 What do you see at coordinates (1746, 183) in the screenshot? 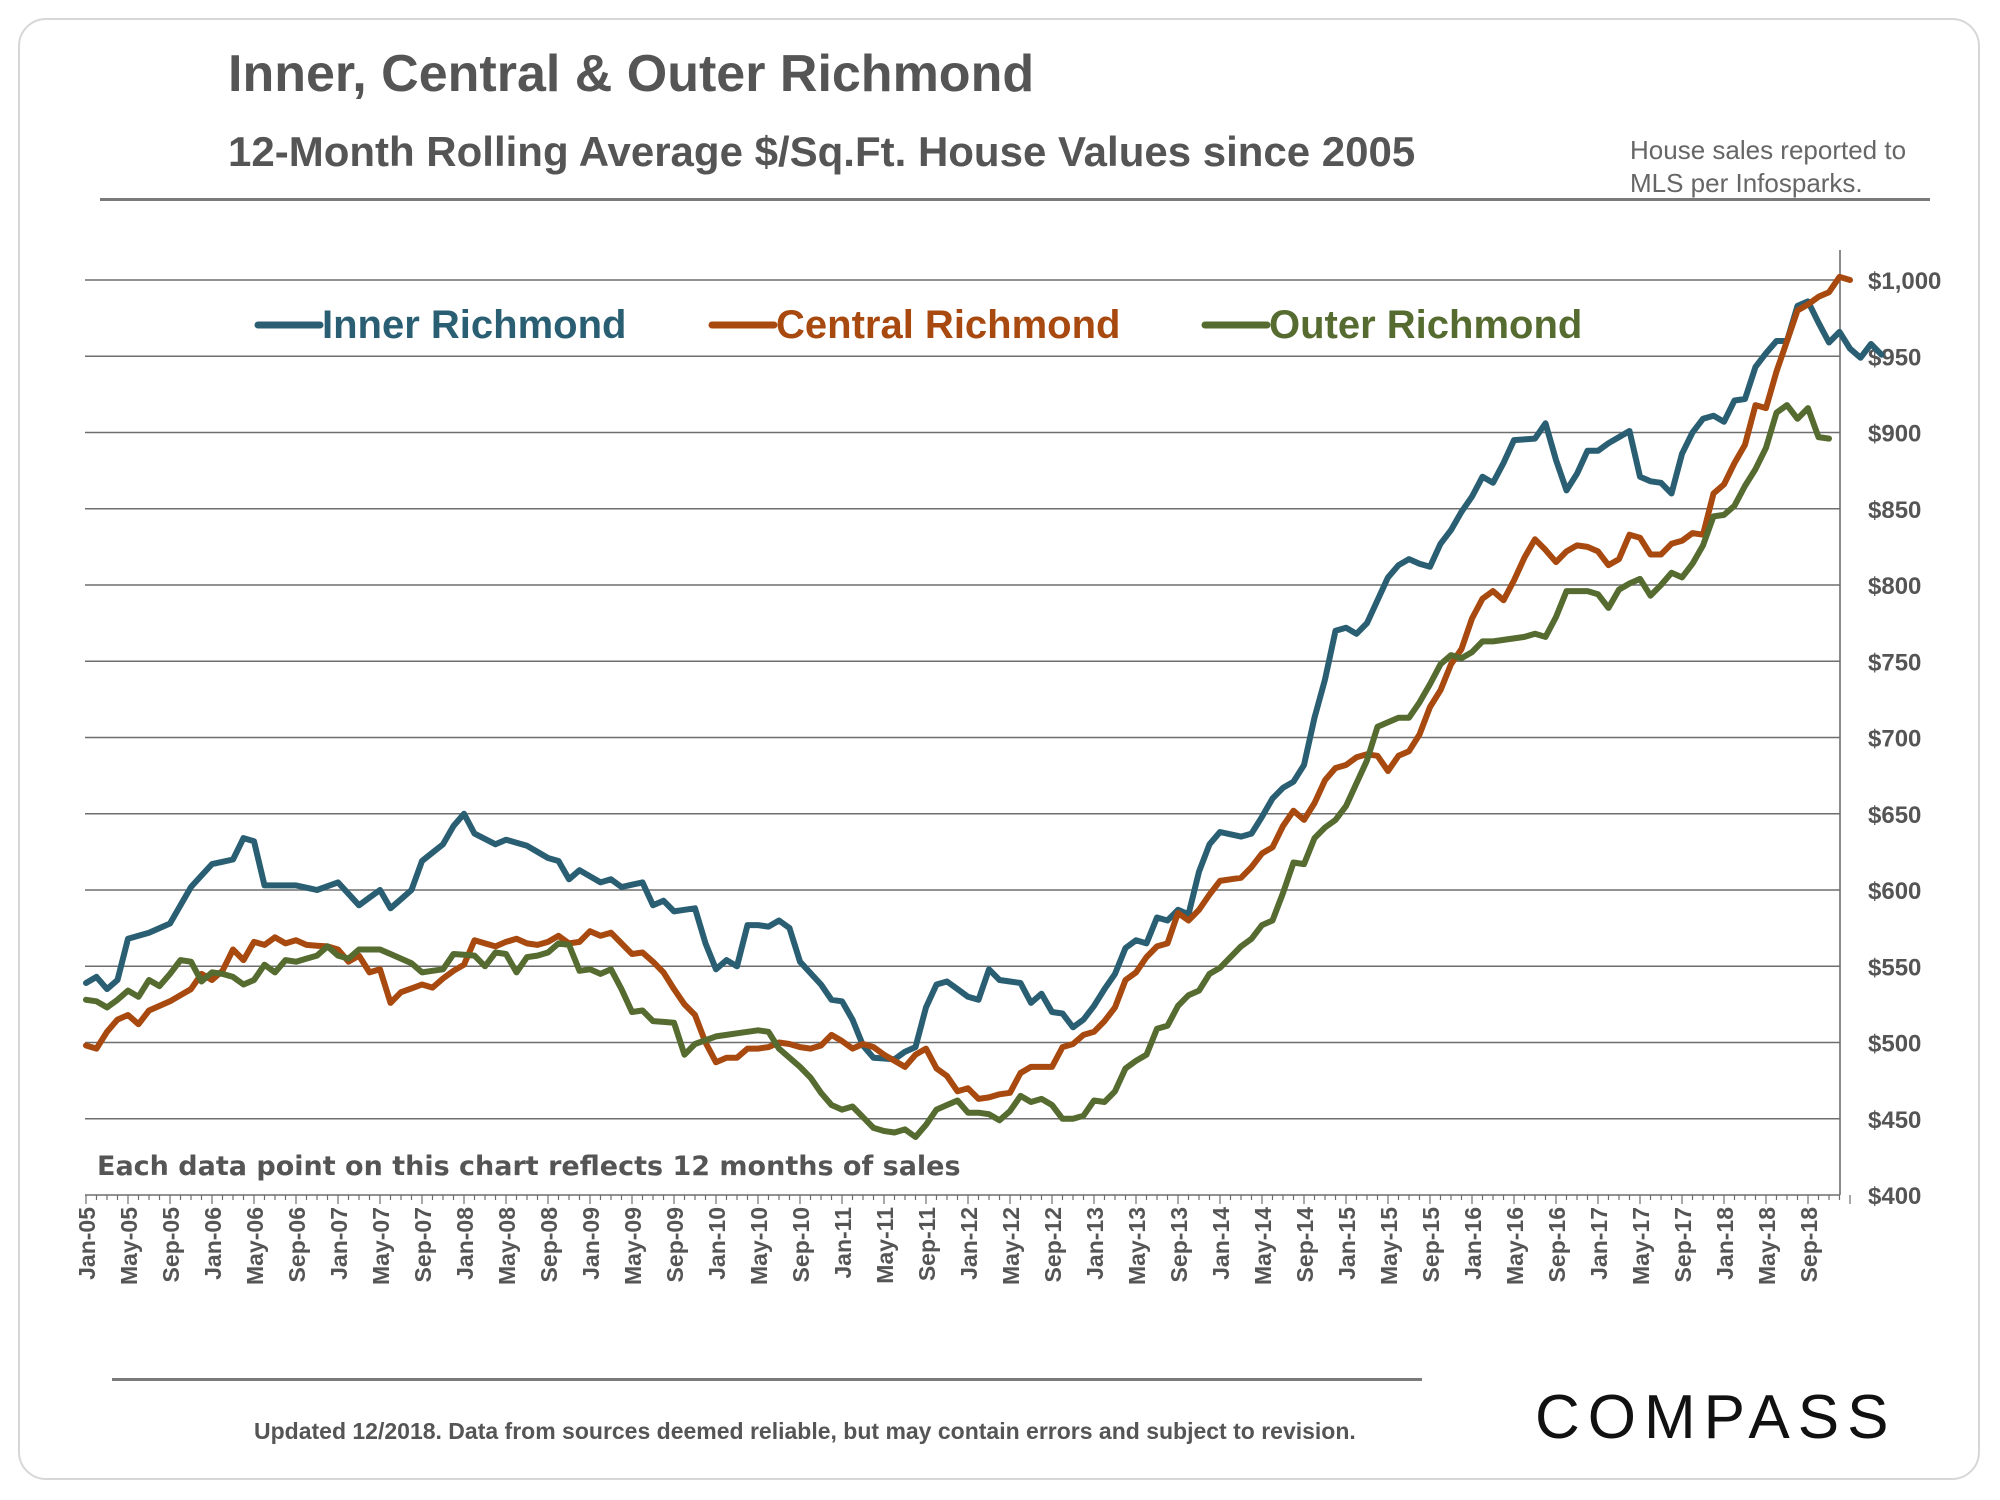
I see `source-note-line-2: MLS per Infosparks.` at bounding box center [1746, 183].